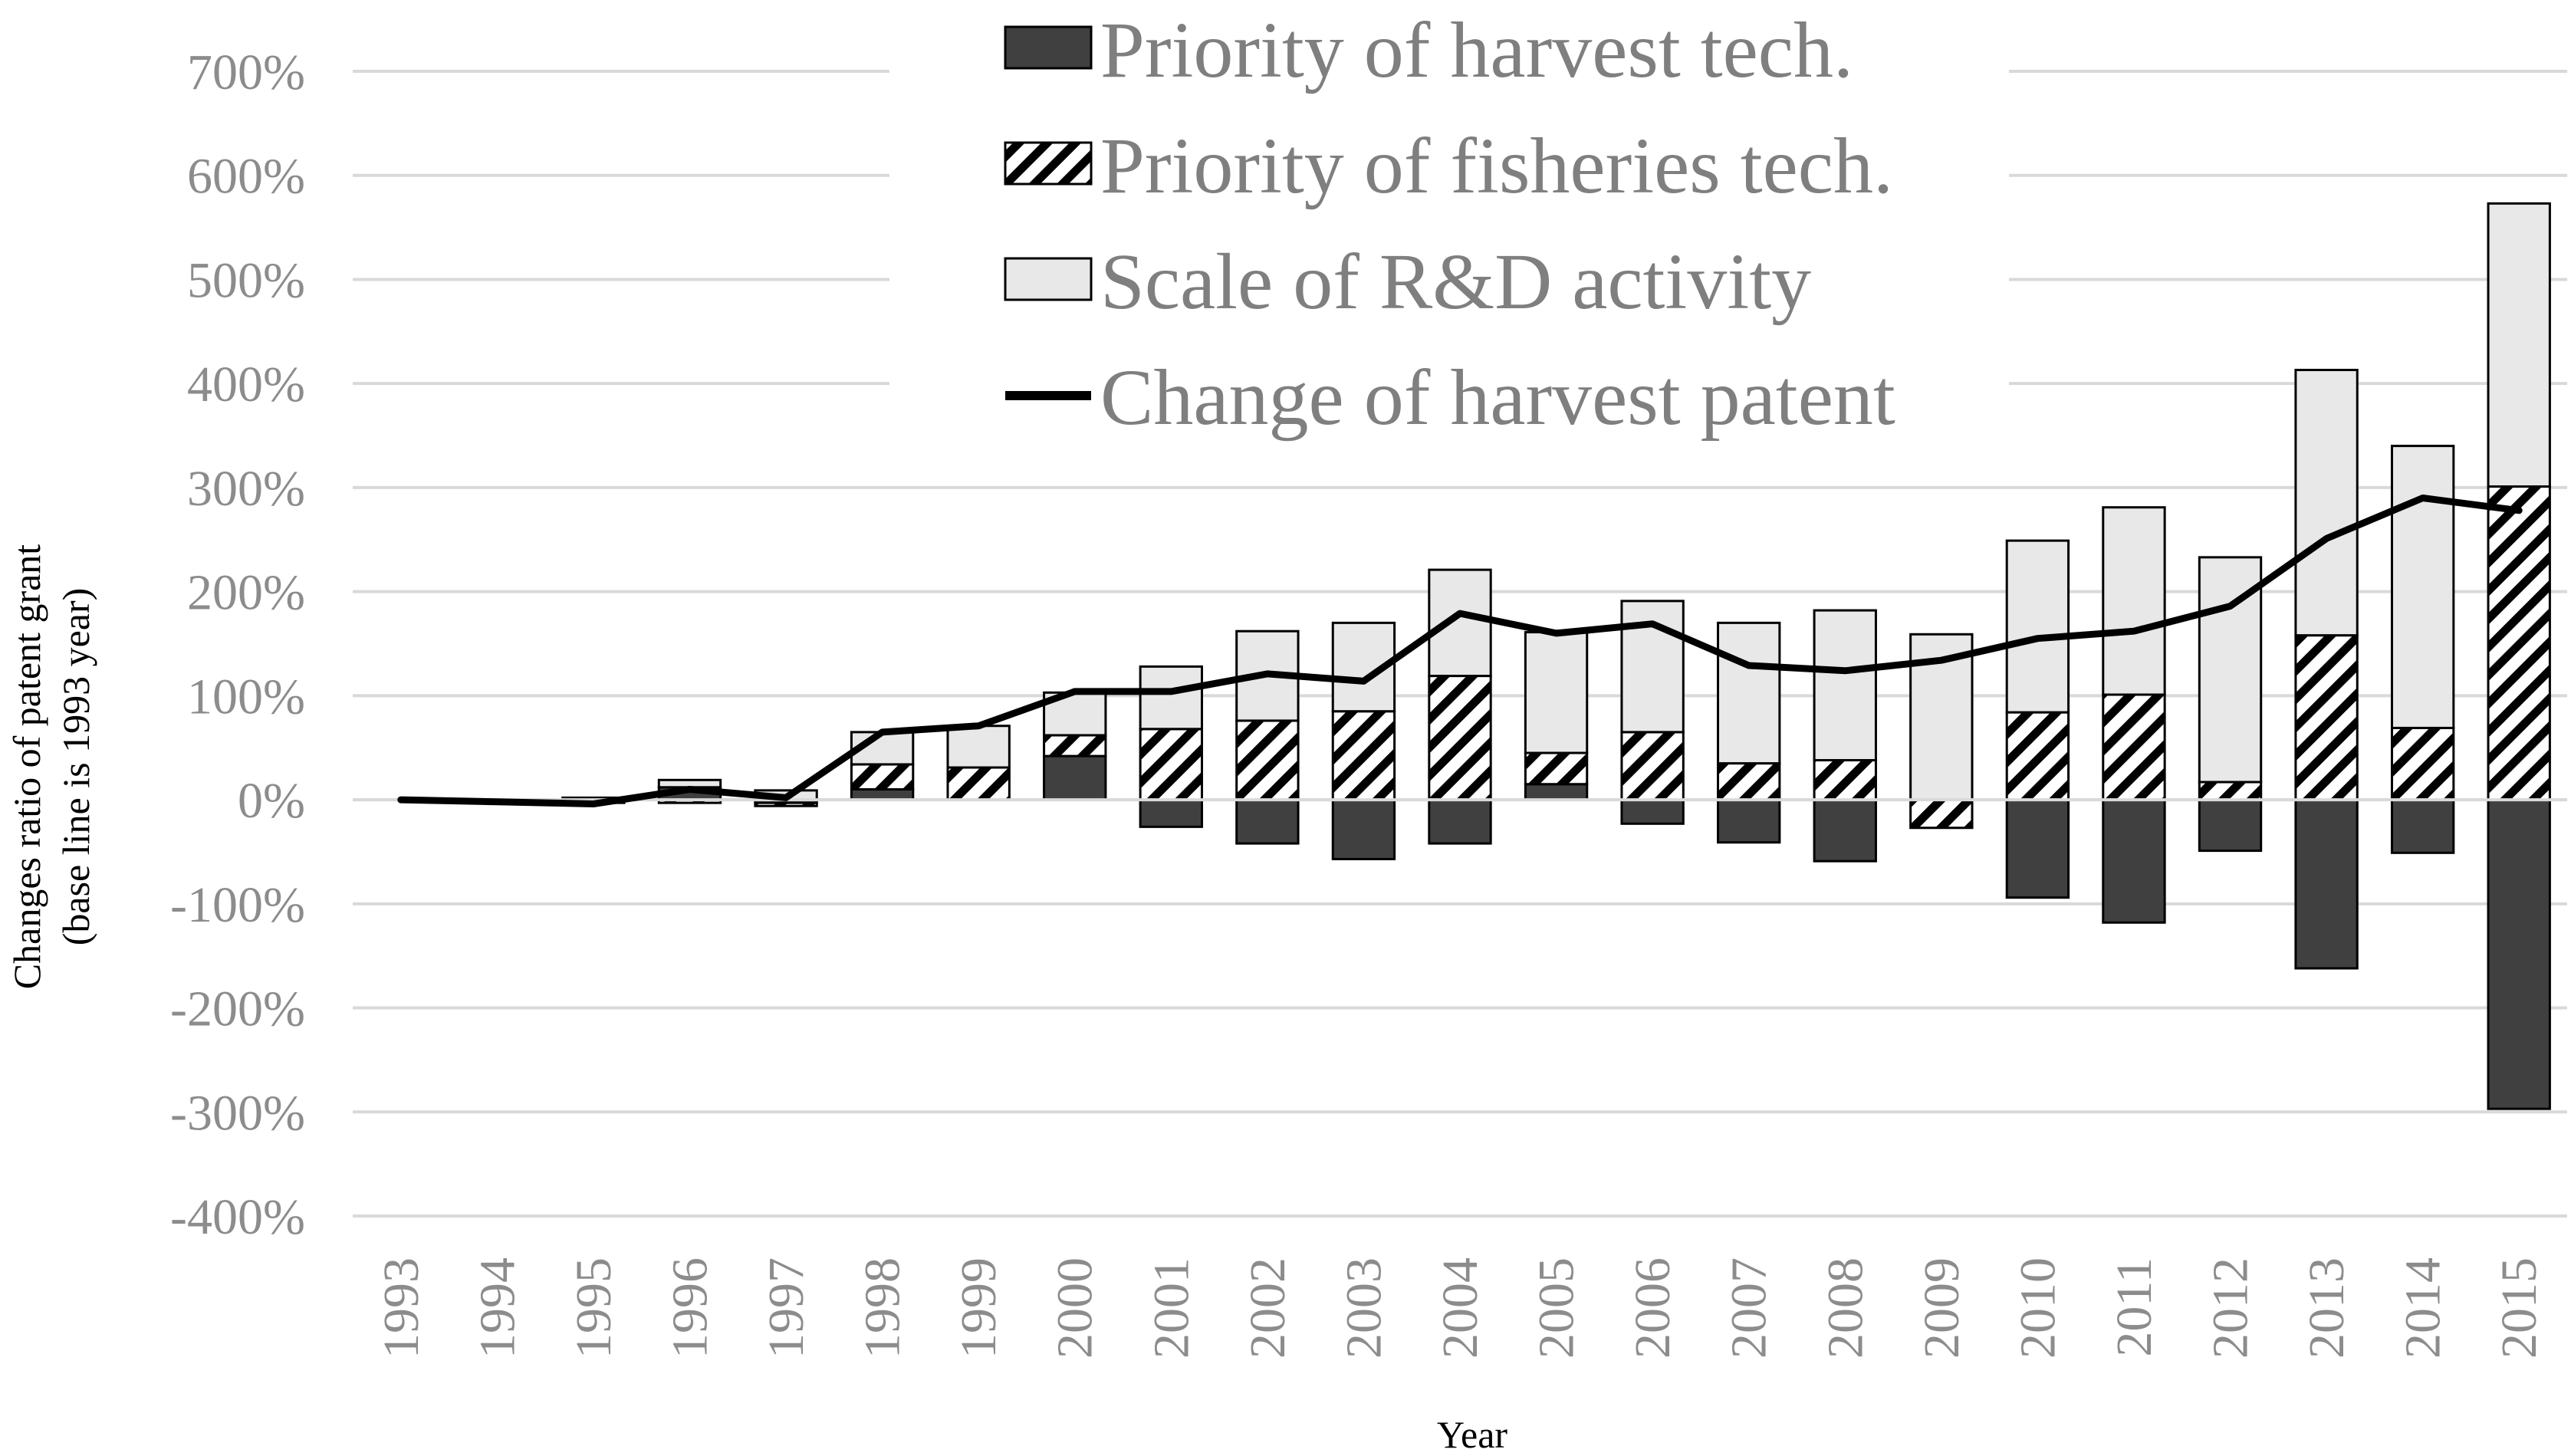 This screenshot has height=1456, width=2571. I want to click on bar-hatched-2001, so click(1171, 764).